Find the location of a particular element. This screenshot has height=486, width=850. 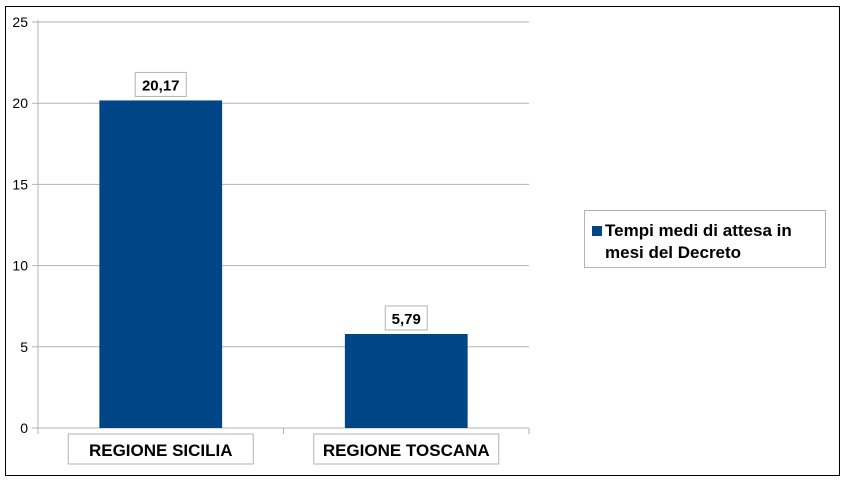

category-label: REGIONE SICILIA is located at coordinates (161, 450).